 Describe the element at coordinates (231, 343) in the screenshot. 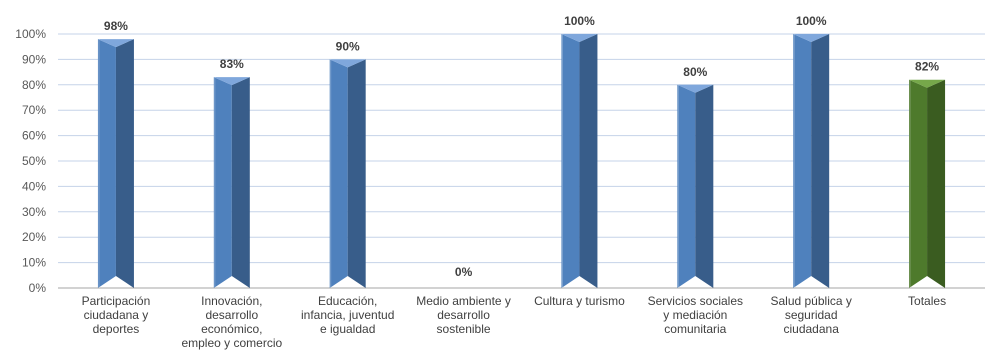

I see `x-category-line: empleo y comercio` at that location.